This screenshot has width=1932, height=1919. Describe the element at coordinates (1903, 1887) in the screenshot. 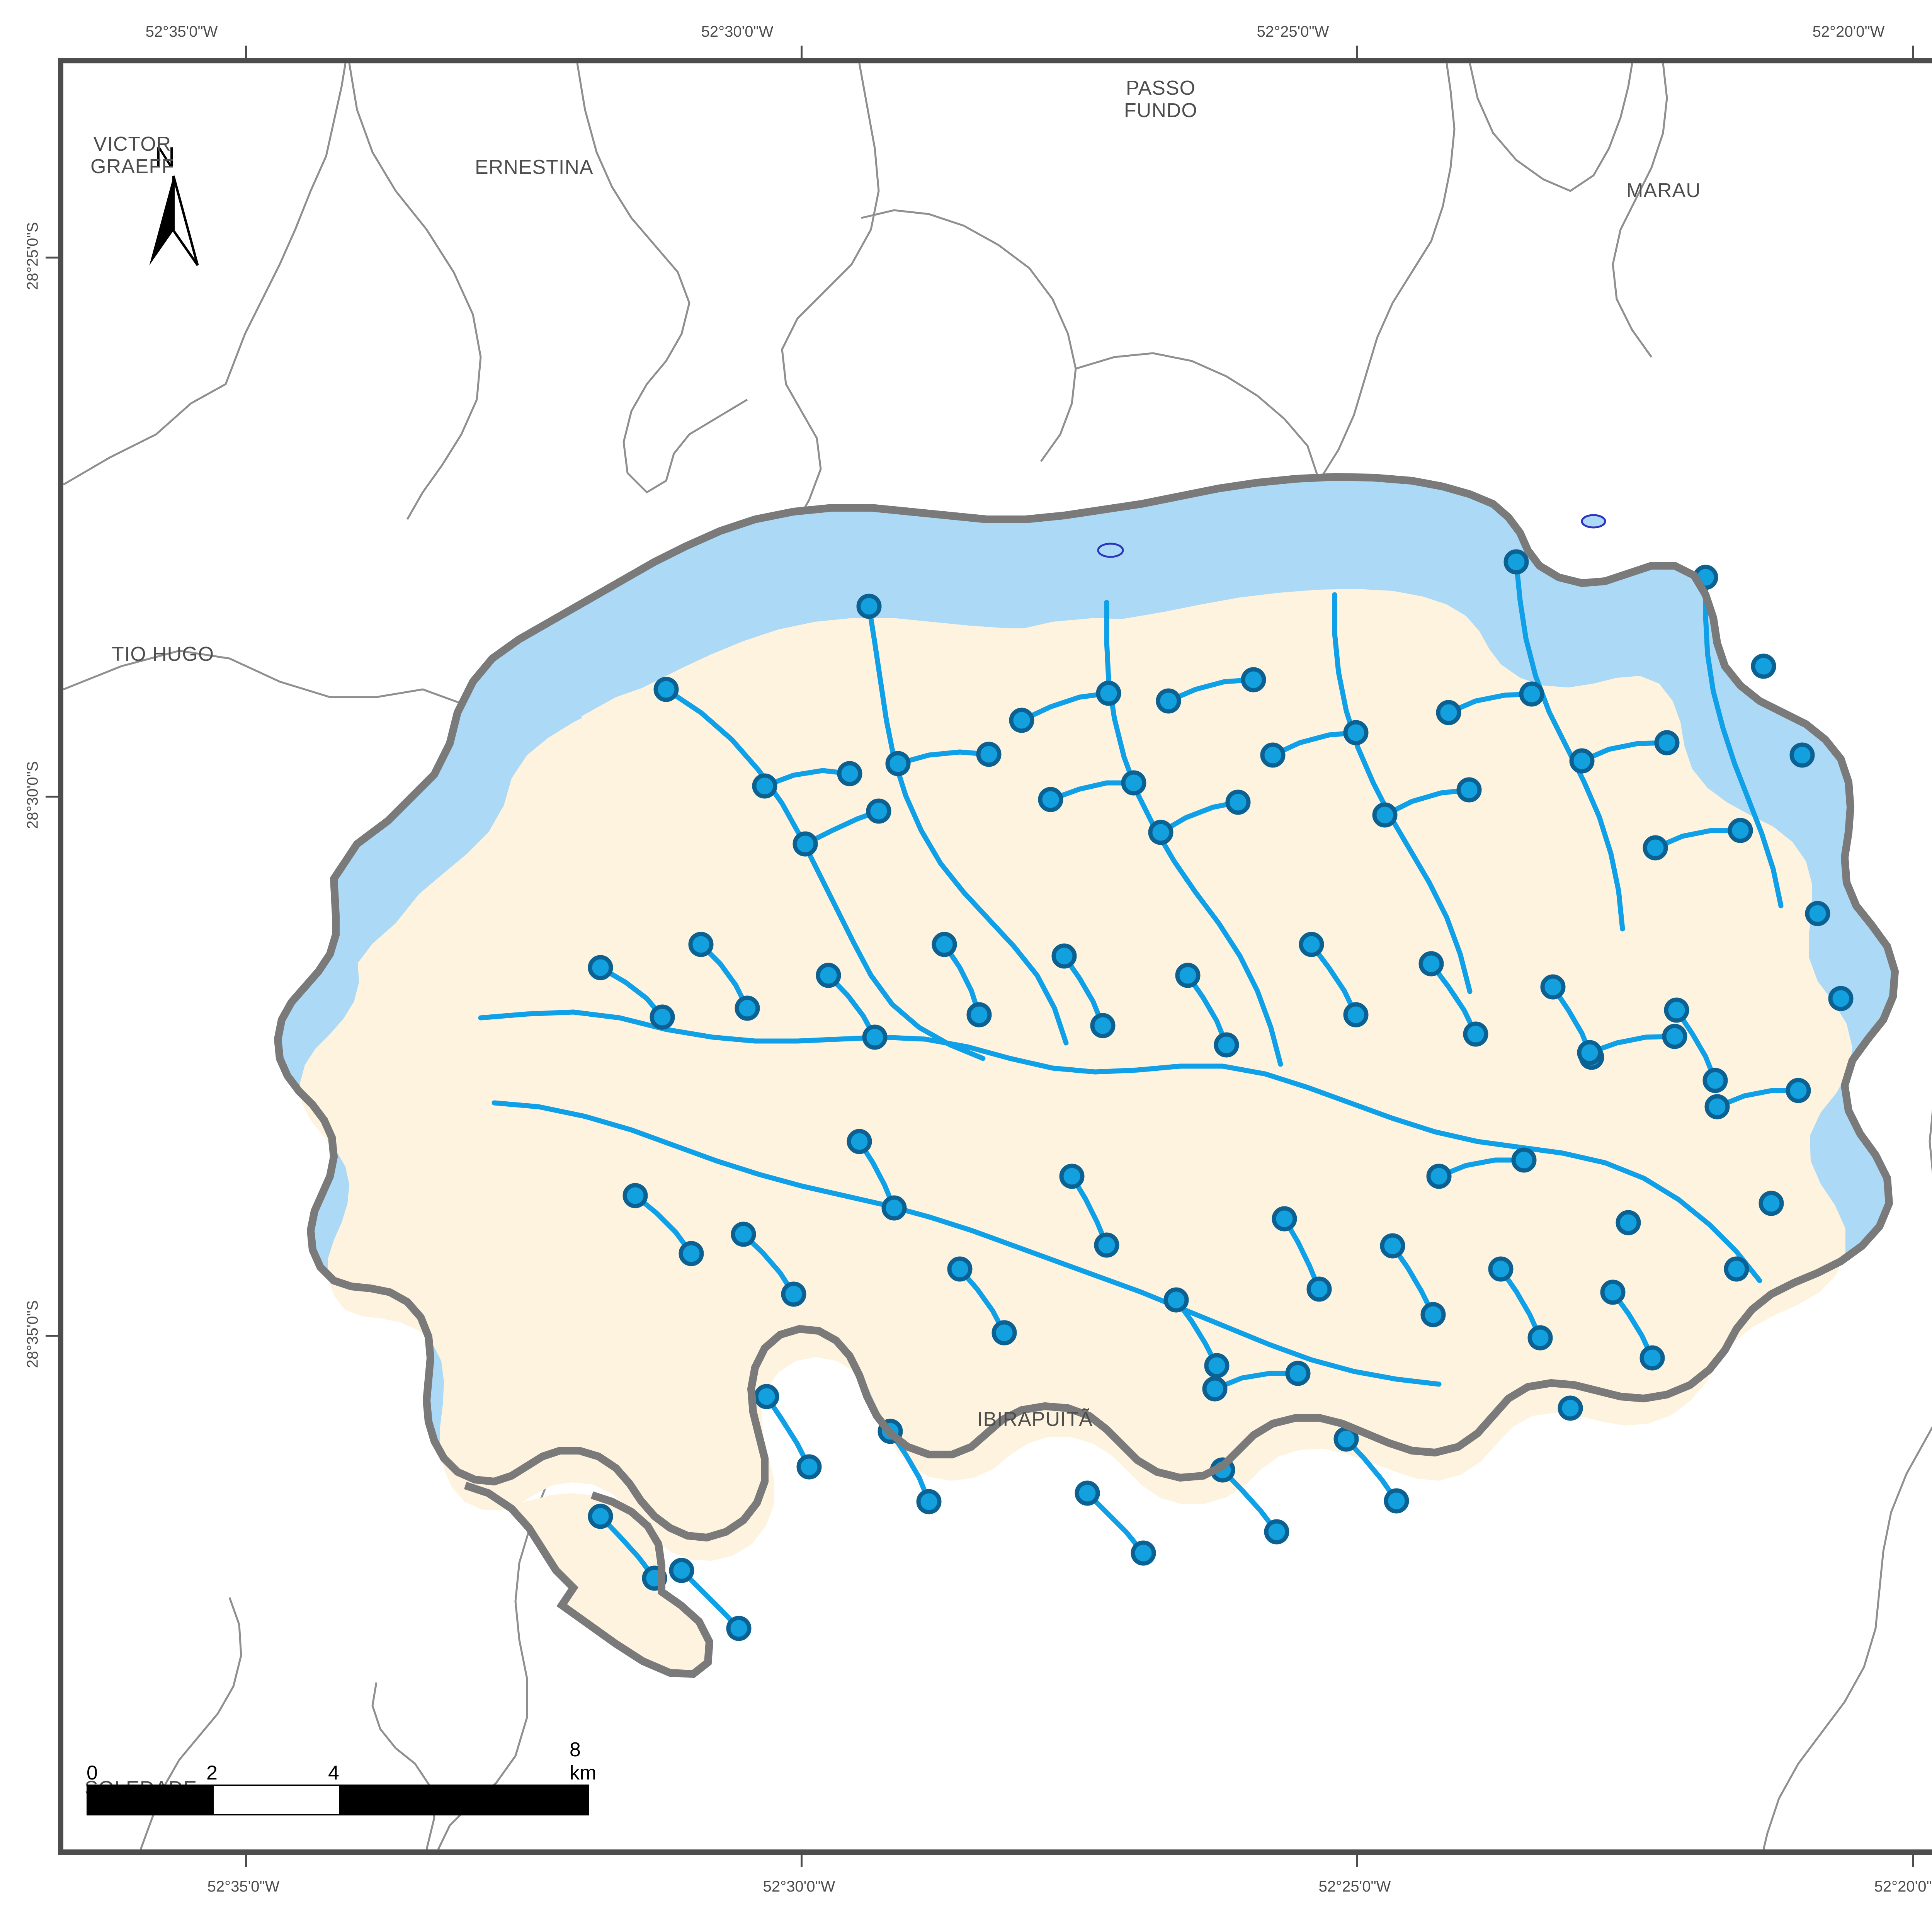

I see `lon-label-4b: 52°20'0"W` at that location.